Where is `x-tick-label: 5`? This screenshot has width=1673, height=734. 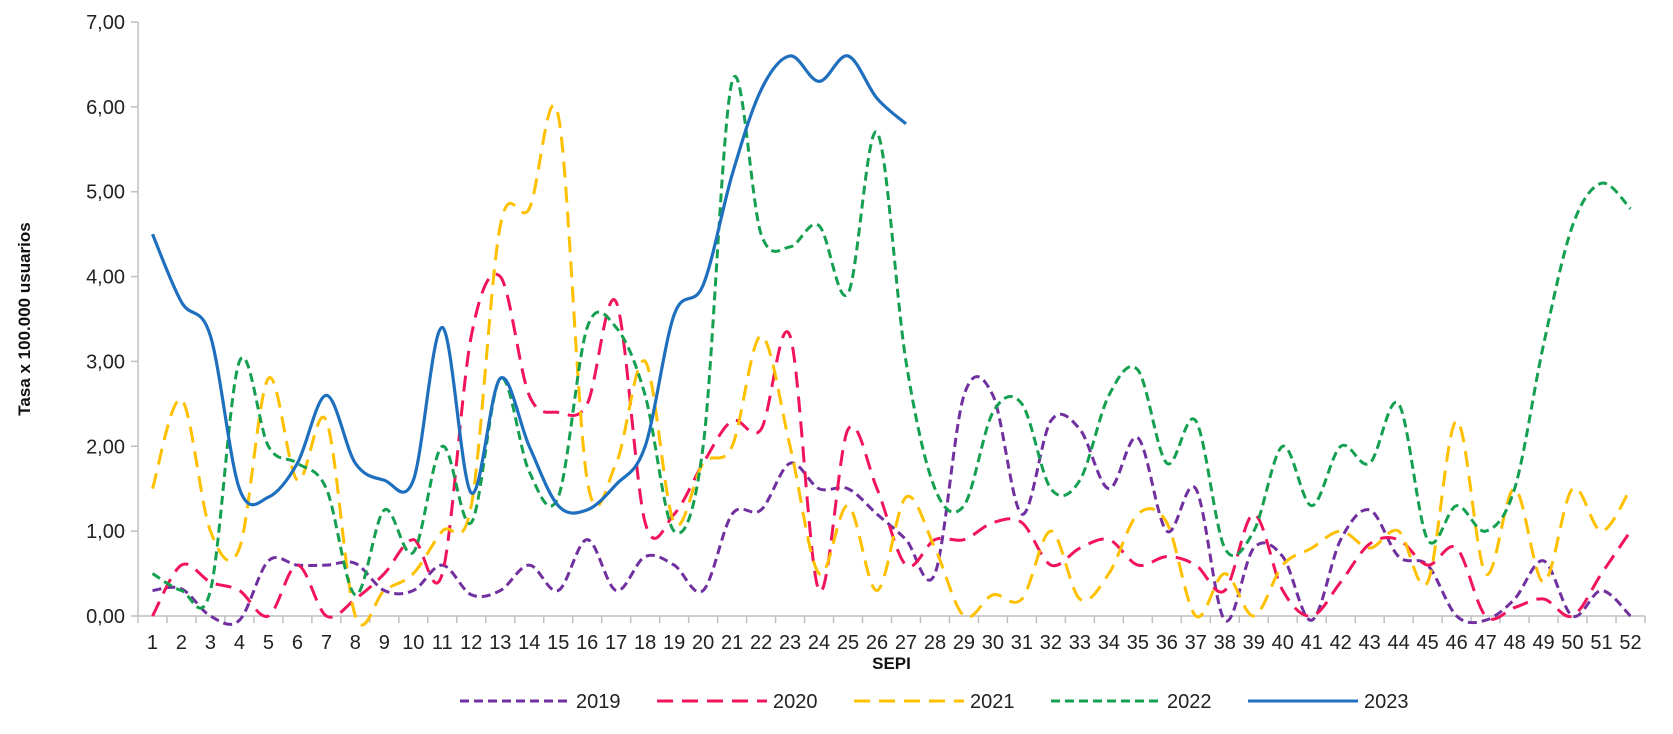
x-tick-label: 5 is located at coordinates (268, 643).